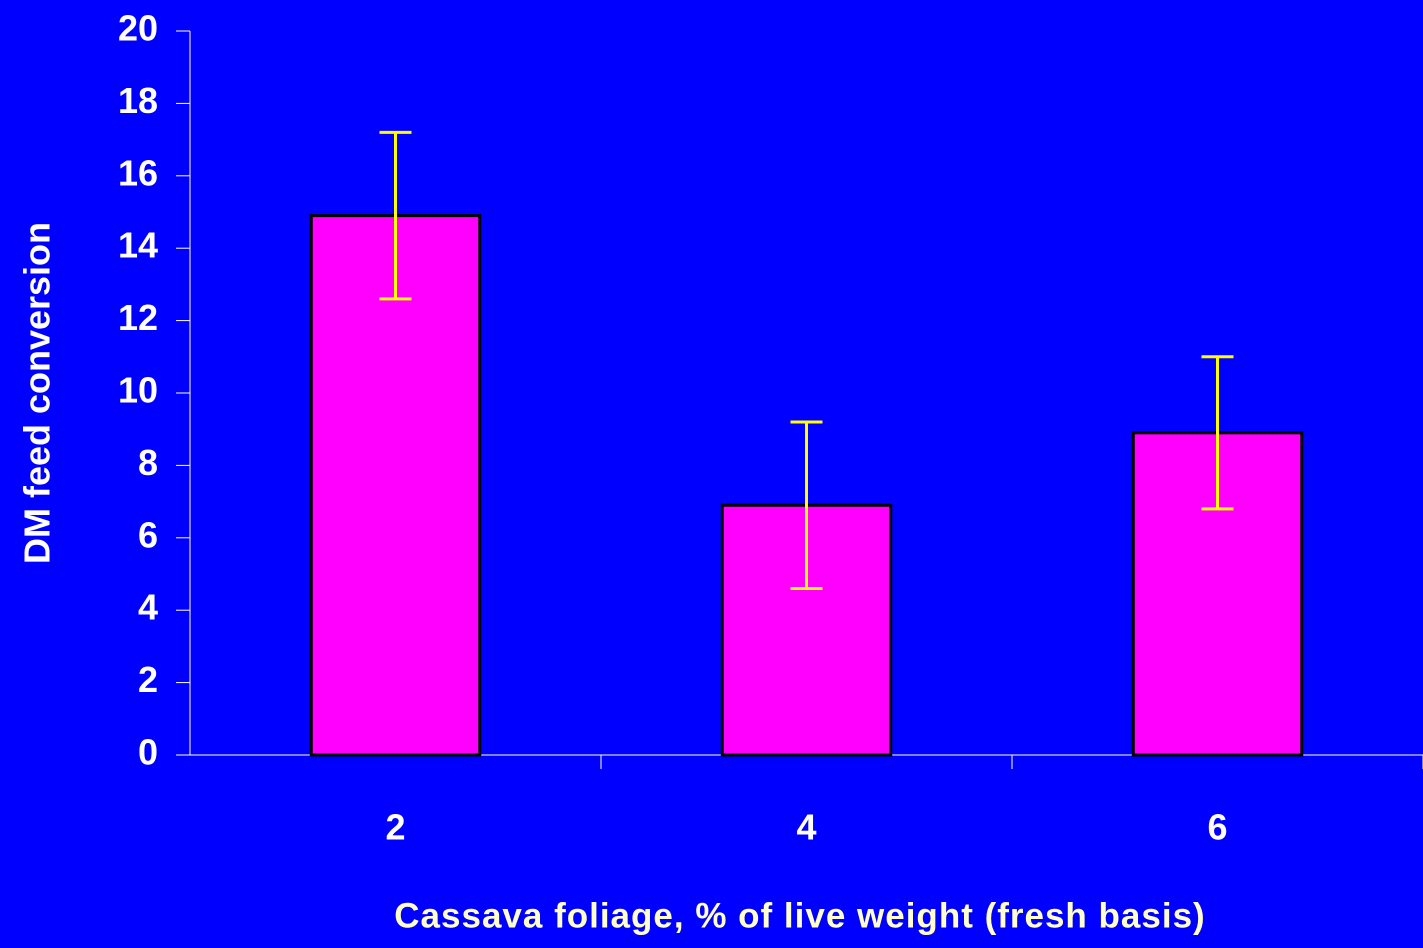  I want to click on x-tick-label: 2, so click(395, 827).